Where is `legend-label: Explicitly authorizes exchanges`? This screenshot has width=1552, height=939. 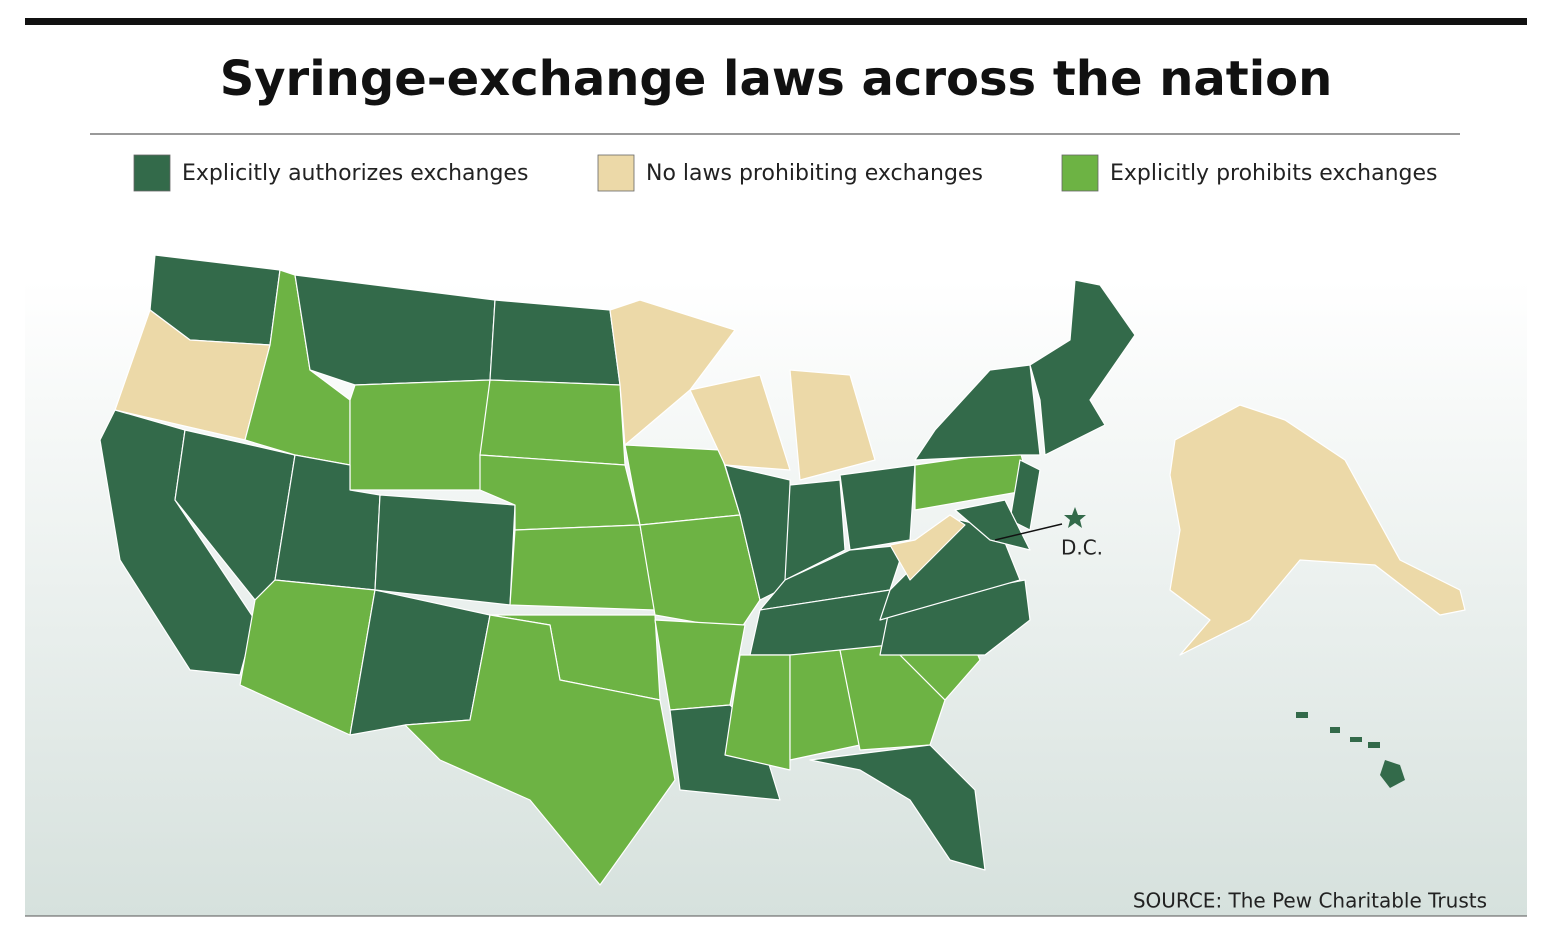
legend-label: Explicitly authorizes exchanges is located at coordinates (355, 173).